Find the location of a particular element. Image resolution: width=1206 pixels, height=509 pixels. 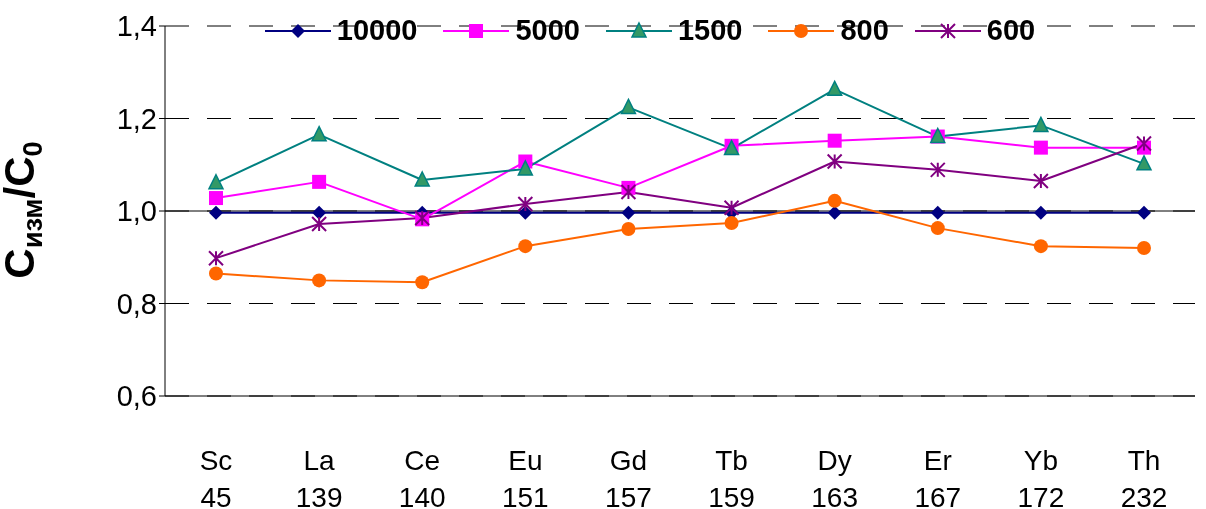

x-tick-label: Er 167 is located at coordinates (938, 477).